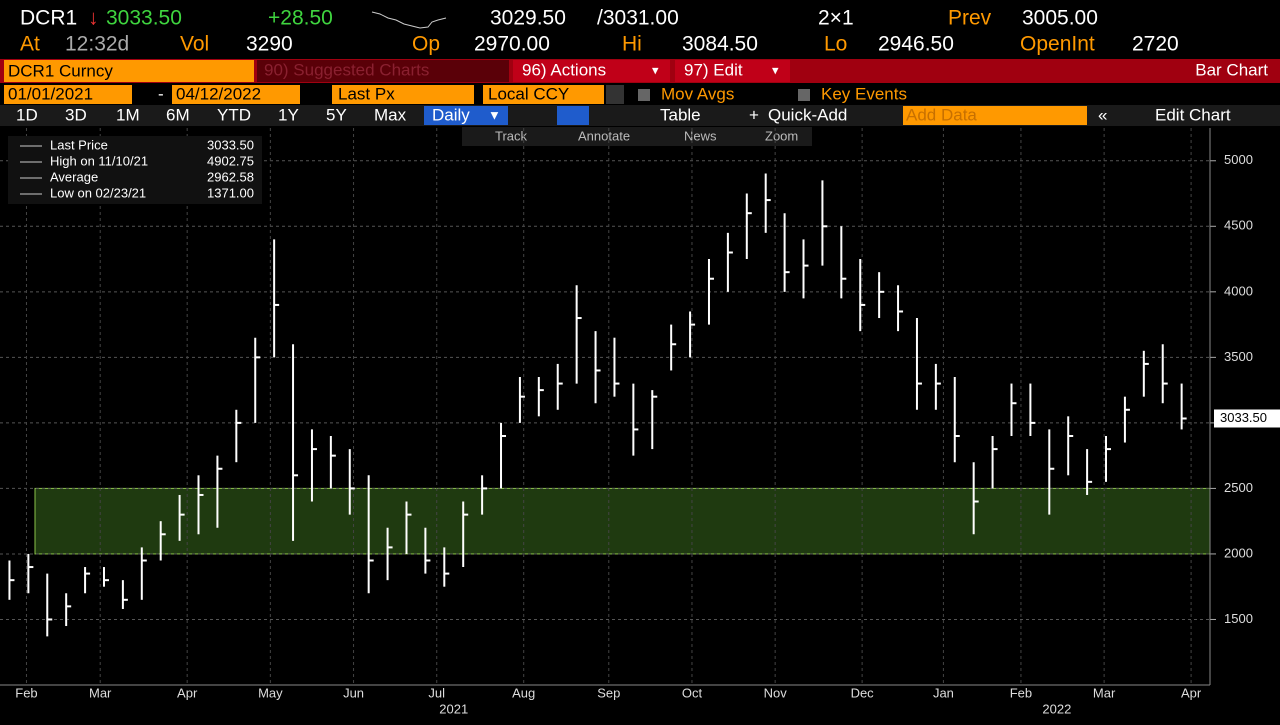  Describe the element at coordinates (943, 692) in the screenshot. I see `x-tick-label: Jan` at that location.